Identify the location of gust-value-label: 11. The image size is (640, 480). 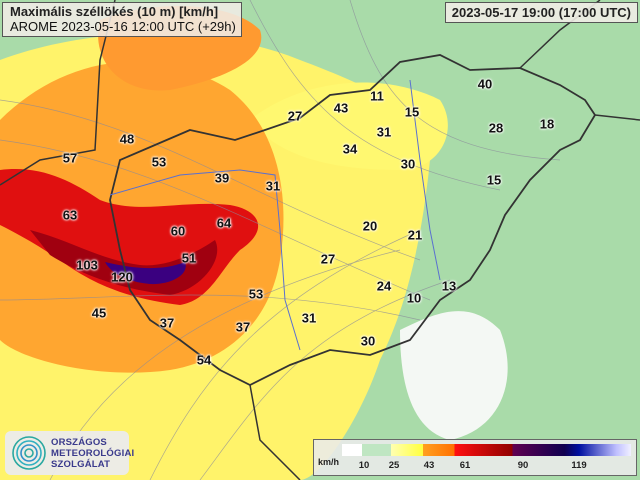
(377, 96).